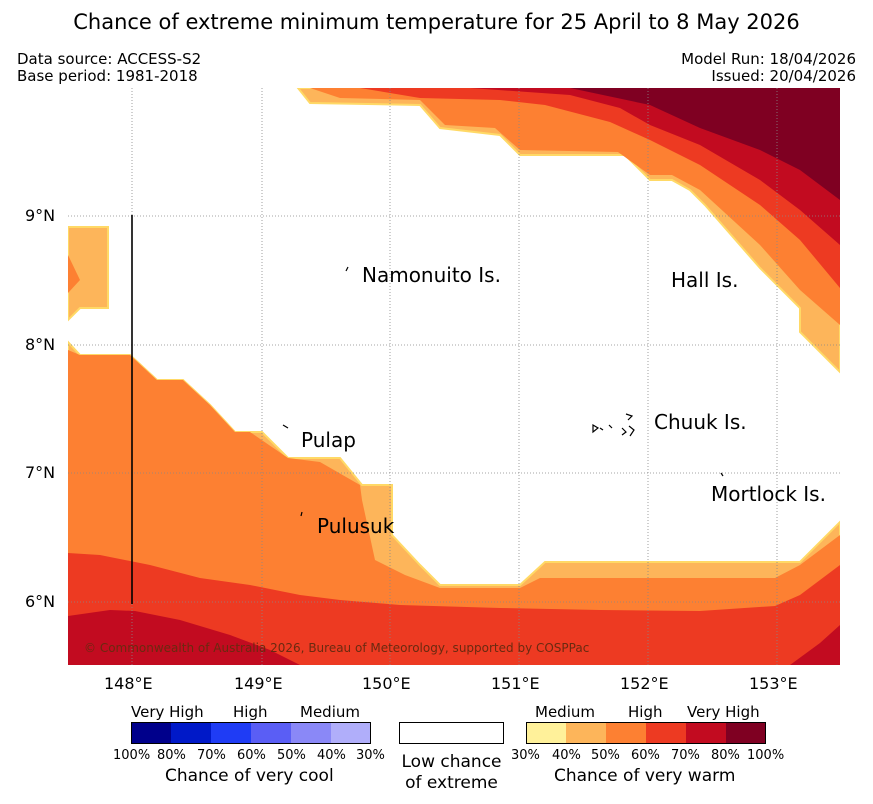 This screenshot has height=804, width=873. What do you see at coordinates (644, 683) in the screenshot?
I see `lon-label-152e: 152°E` at bounding box center [644, 683].